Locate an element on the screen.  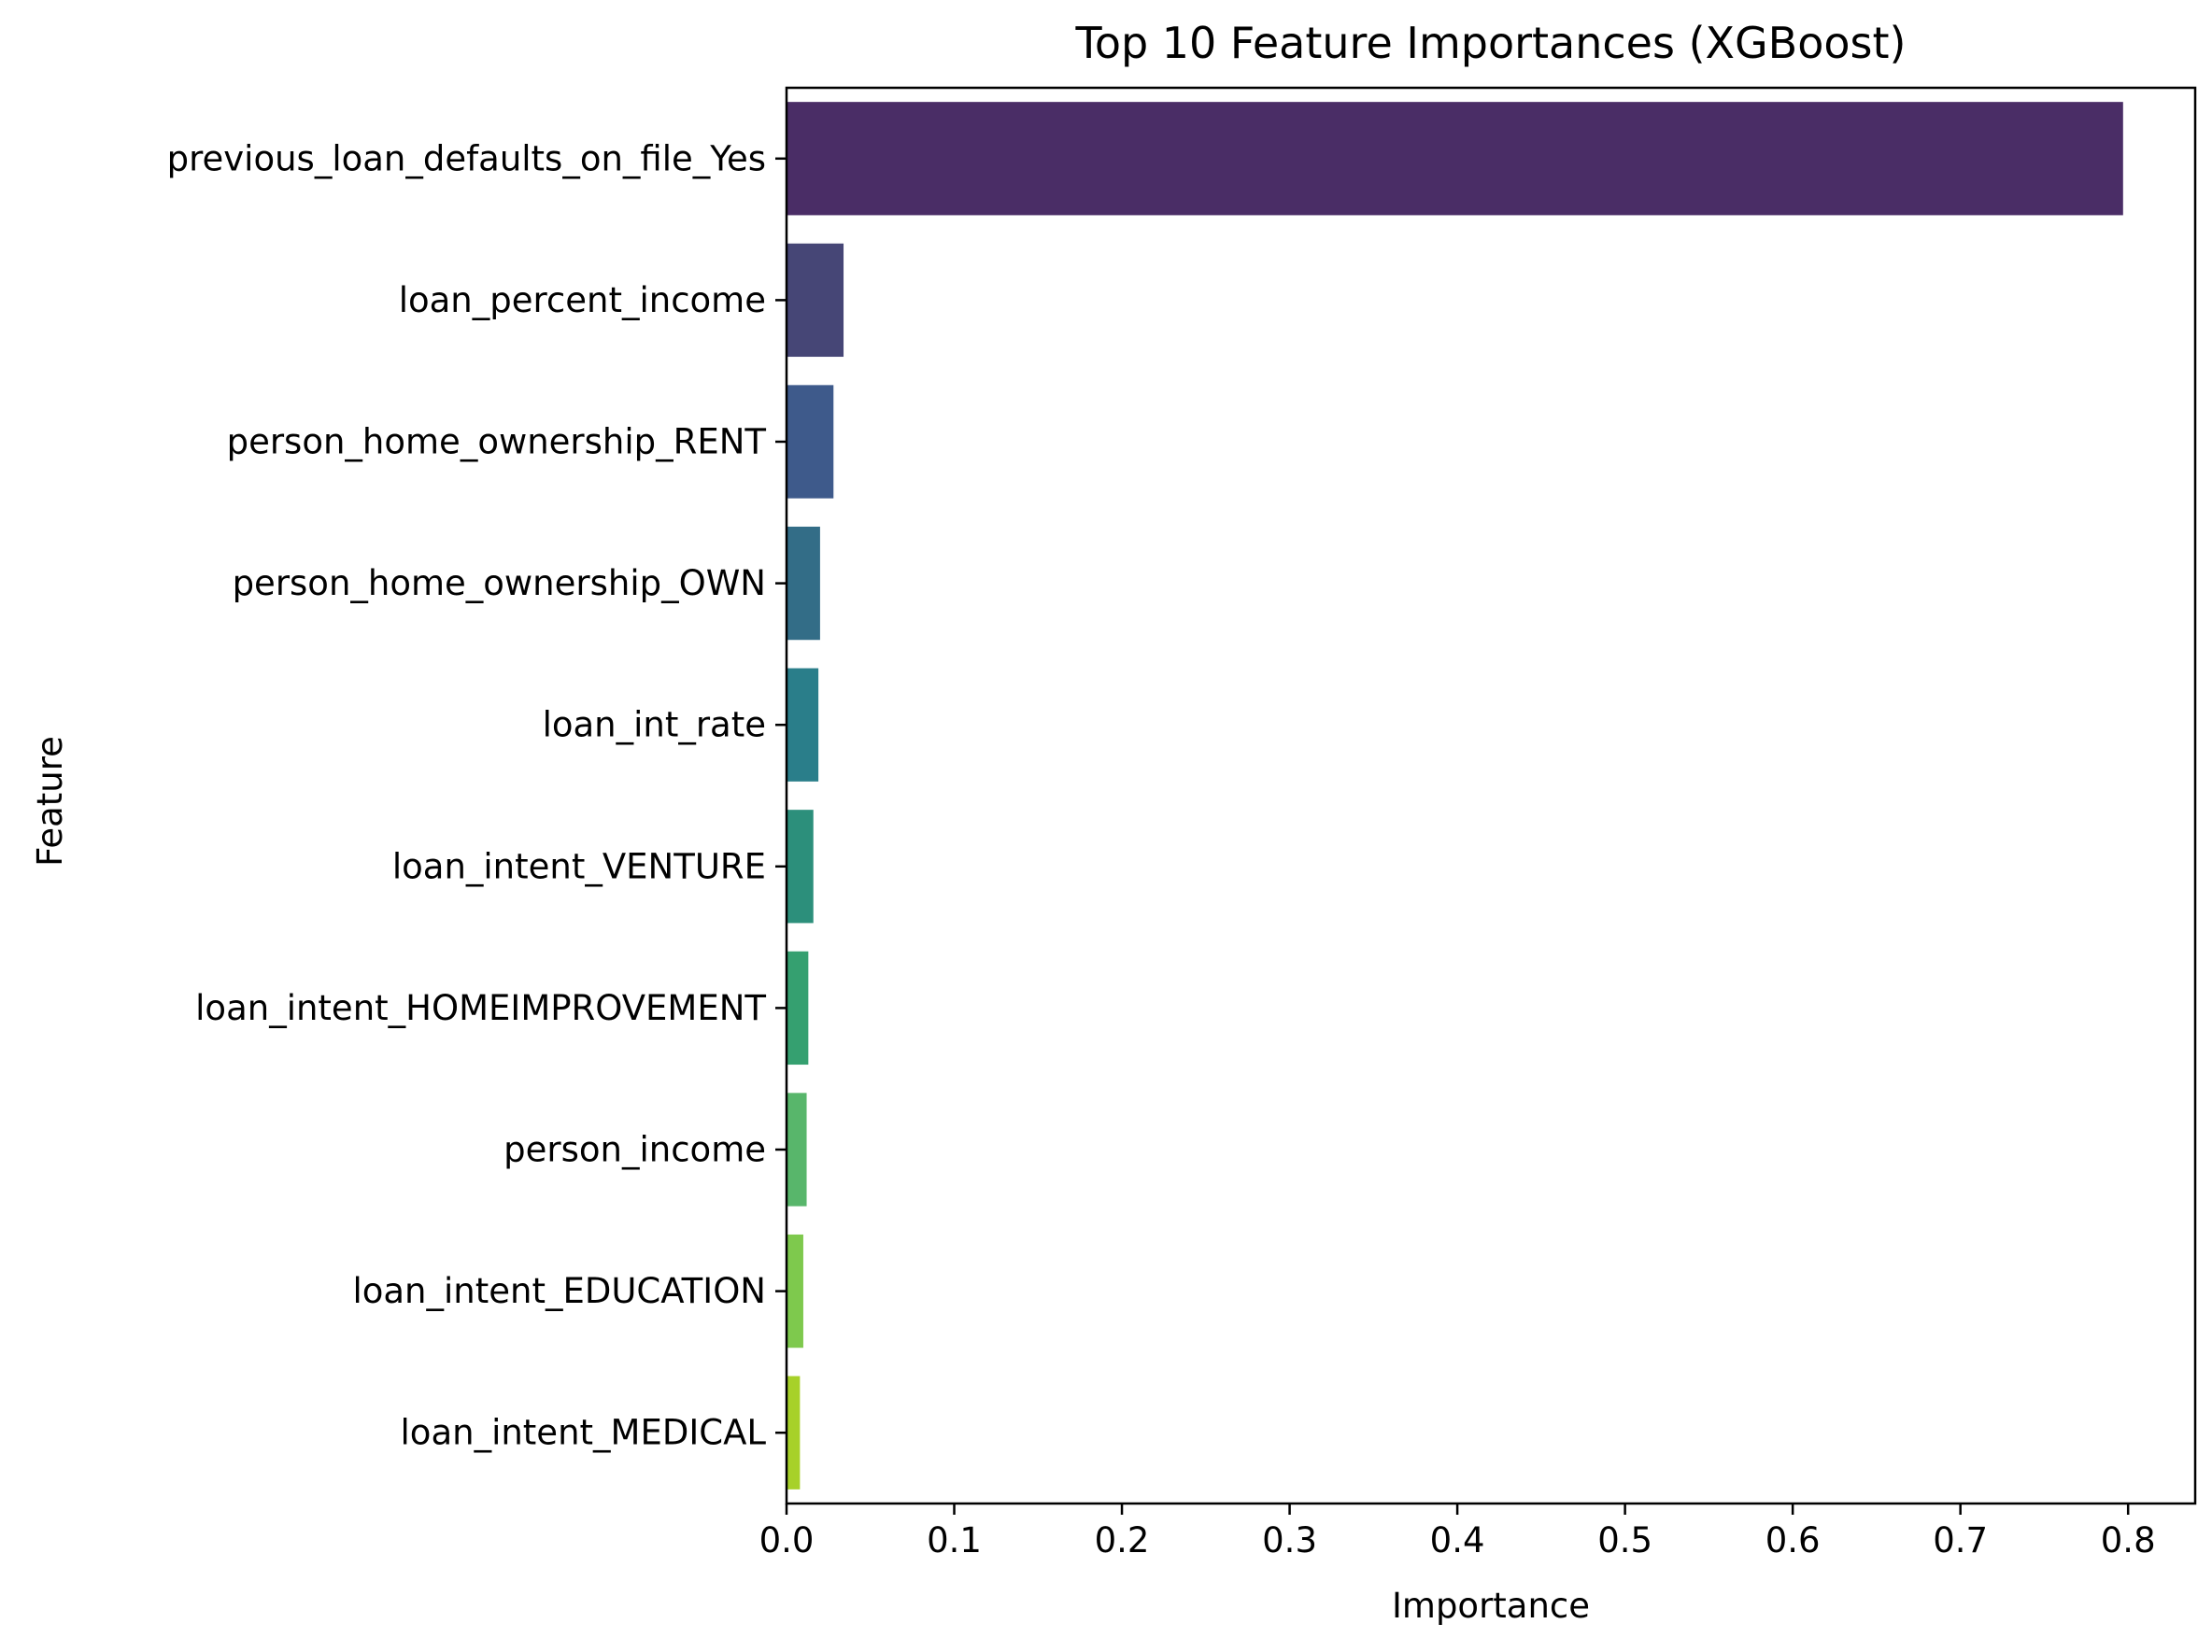
y-tick-label: loan_percent_income is located at coordinates (583, 300).